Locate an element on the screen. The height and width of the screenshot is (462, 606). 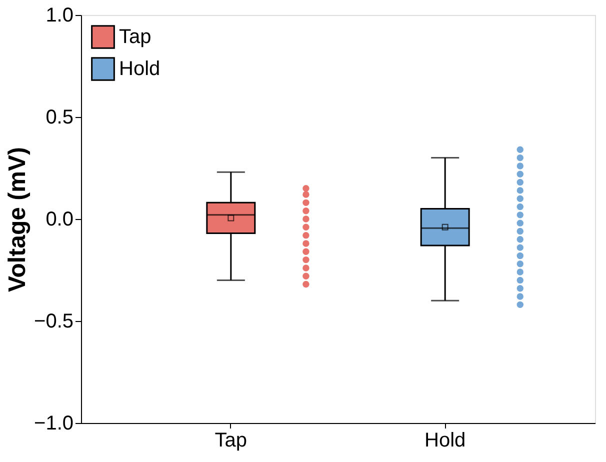
y-tick-label: 0.0 is located at coordinates (60, 219).